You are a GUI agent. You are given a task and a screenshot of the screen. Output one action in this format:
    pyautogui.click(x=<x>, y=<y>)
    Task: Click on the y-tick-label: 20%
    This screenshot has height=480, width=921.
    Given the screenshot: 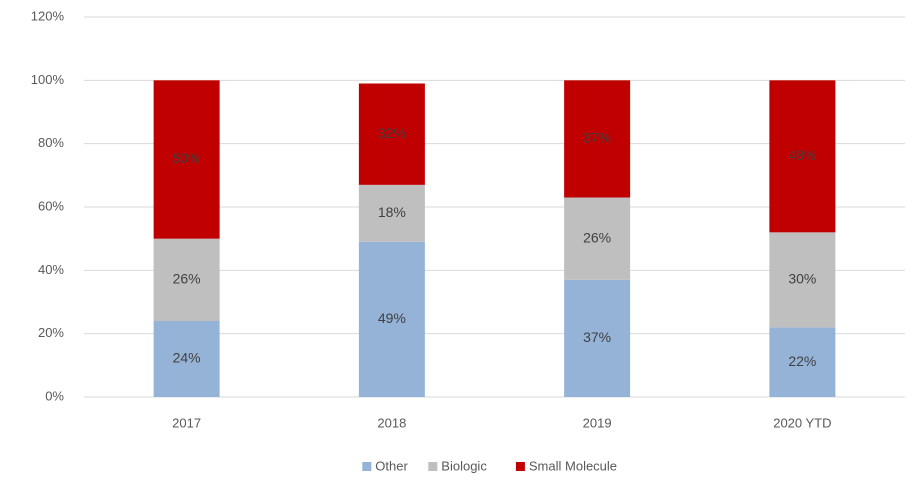 What is the action you would take?
    pyautogui.click(x=51, y=332)
    